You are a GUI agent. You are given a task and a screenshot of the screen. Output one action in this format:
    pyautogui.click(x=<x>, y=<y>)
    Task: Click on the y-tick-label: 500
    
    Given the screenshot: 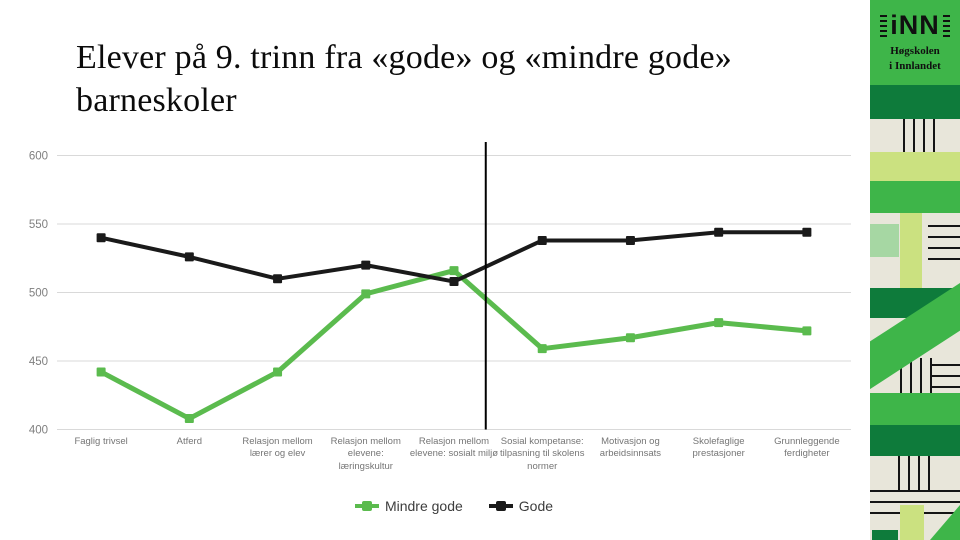 What is the action you would take?
    pyautogui.click(x=38, y=294)
    